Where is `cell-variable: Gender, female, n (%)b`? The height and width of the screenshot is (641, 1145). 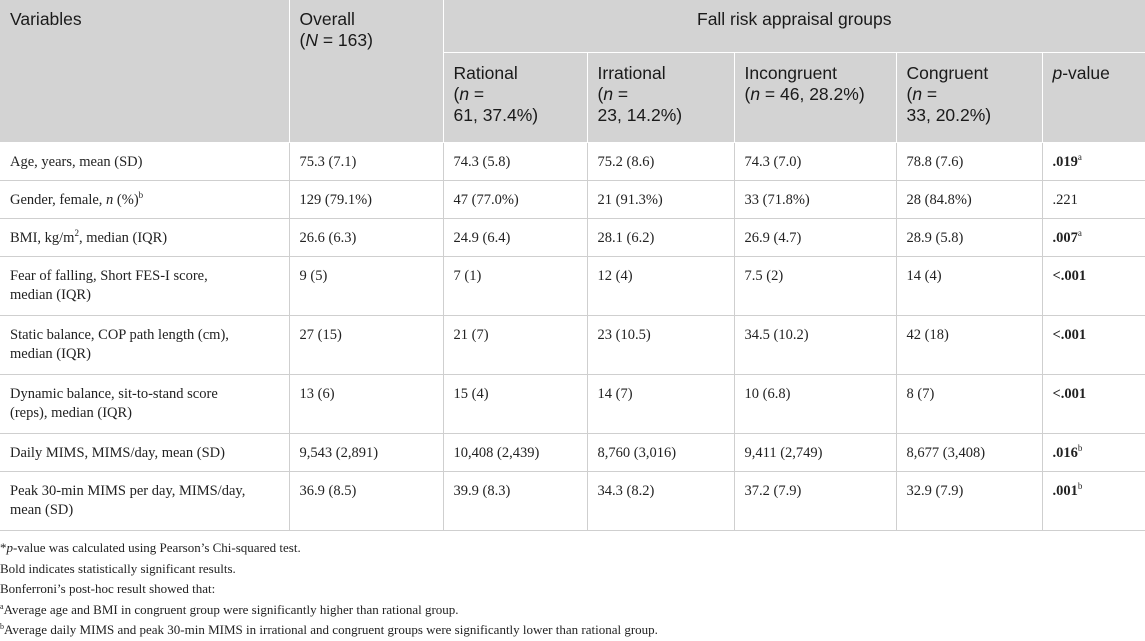
cell-variable: Gender, female, n (%)b is located at coordinates (145, 199).